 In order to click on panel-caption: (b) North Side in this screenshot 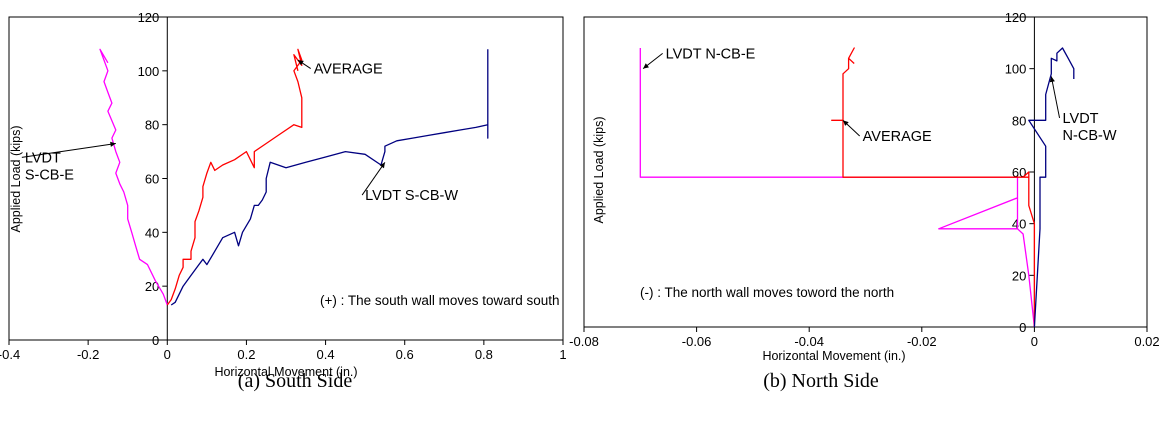, I will do `click(821, 381)`.